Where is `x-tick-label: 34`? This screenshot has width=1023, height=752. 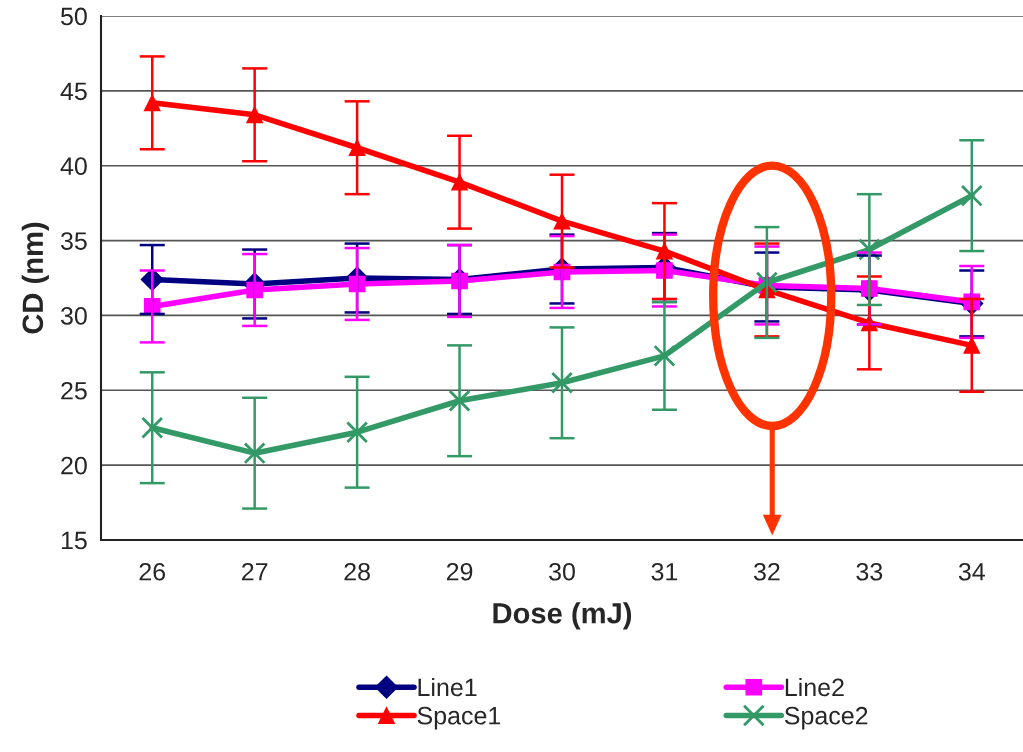
x-tick-label: 34 is located at coordinates (971, 571).